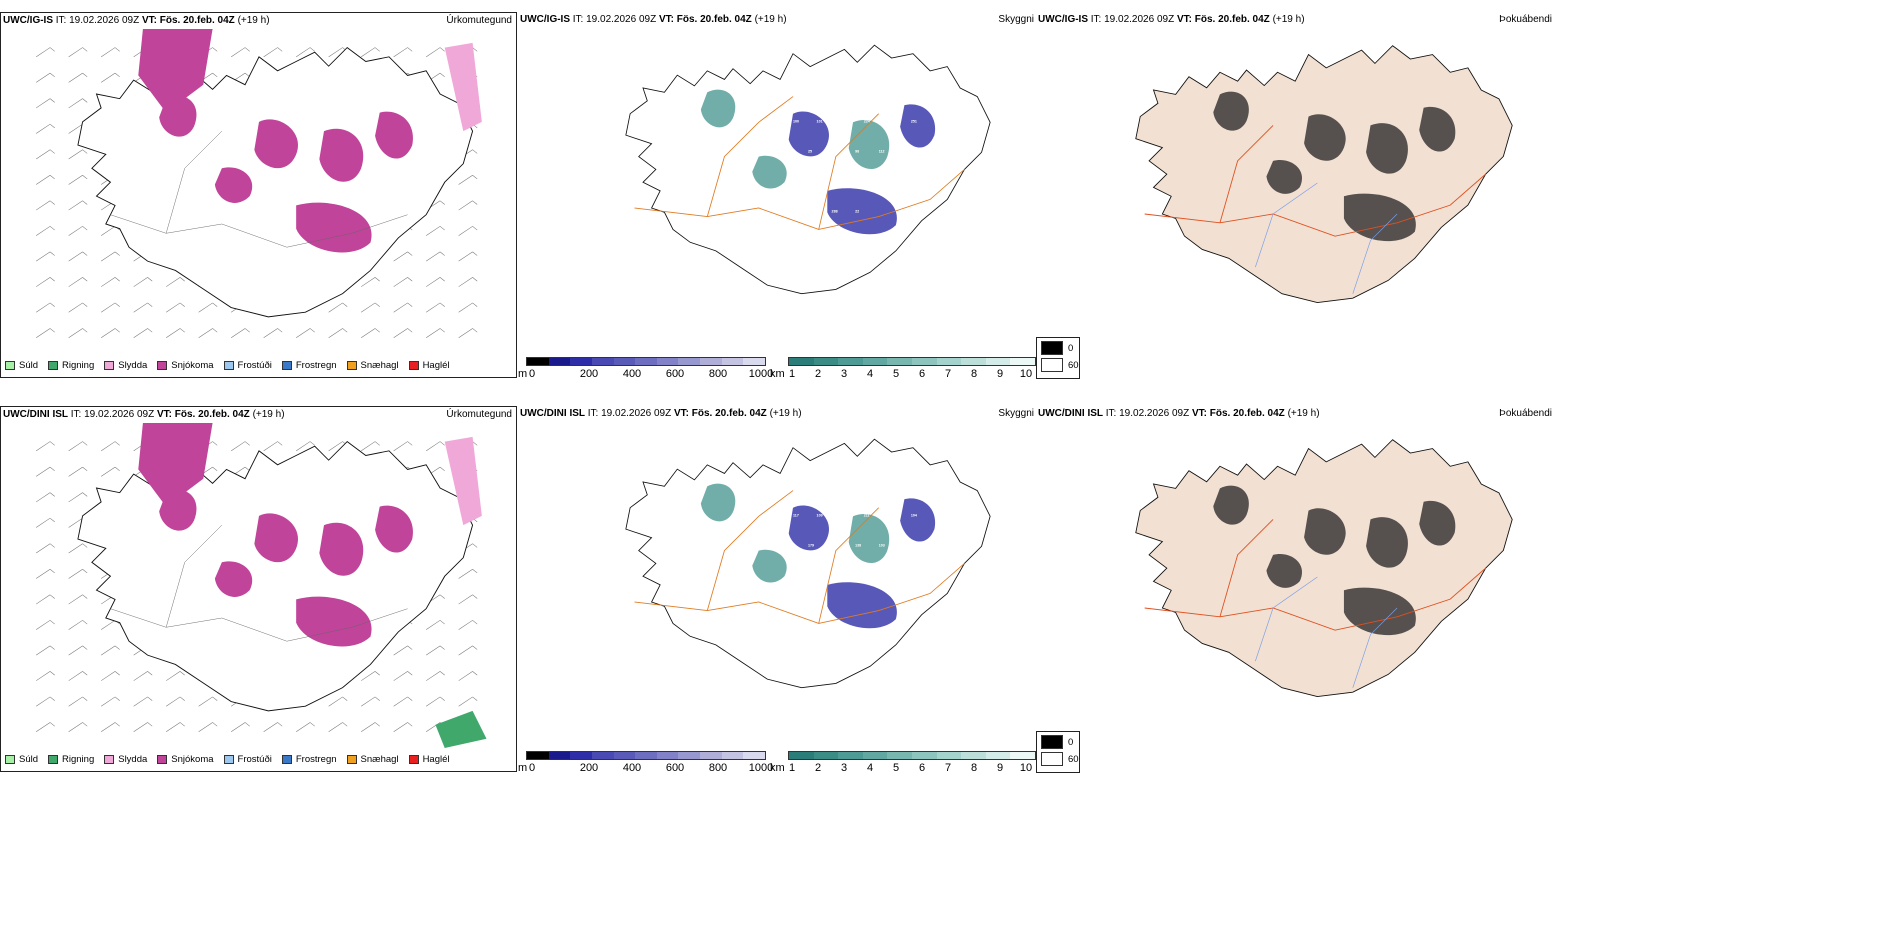  What do you see at coordinates (532, 374) in the screenshot?
I see `colorbar-tick-label: 0` at bounding box center [532, 374].